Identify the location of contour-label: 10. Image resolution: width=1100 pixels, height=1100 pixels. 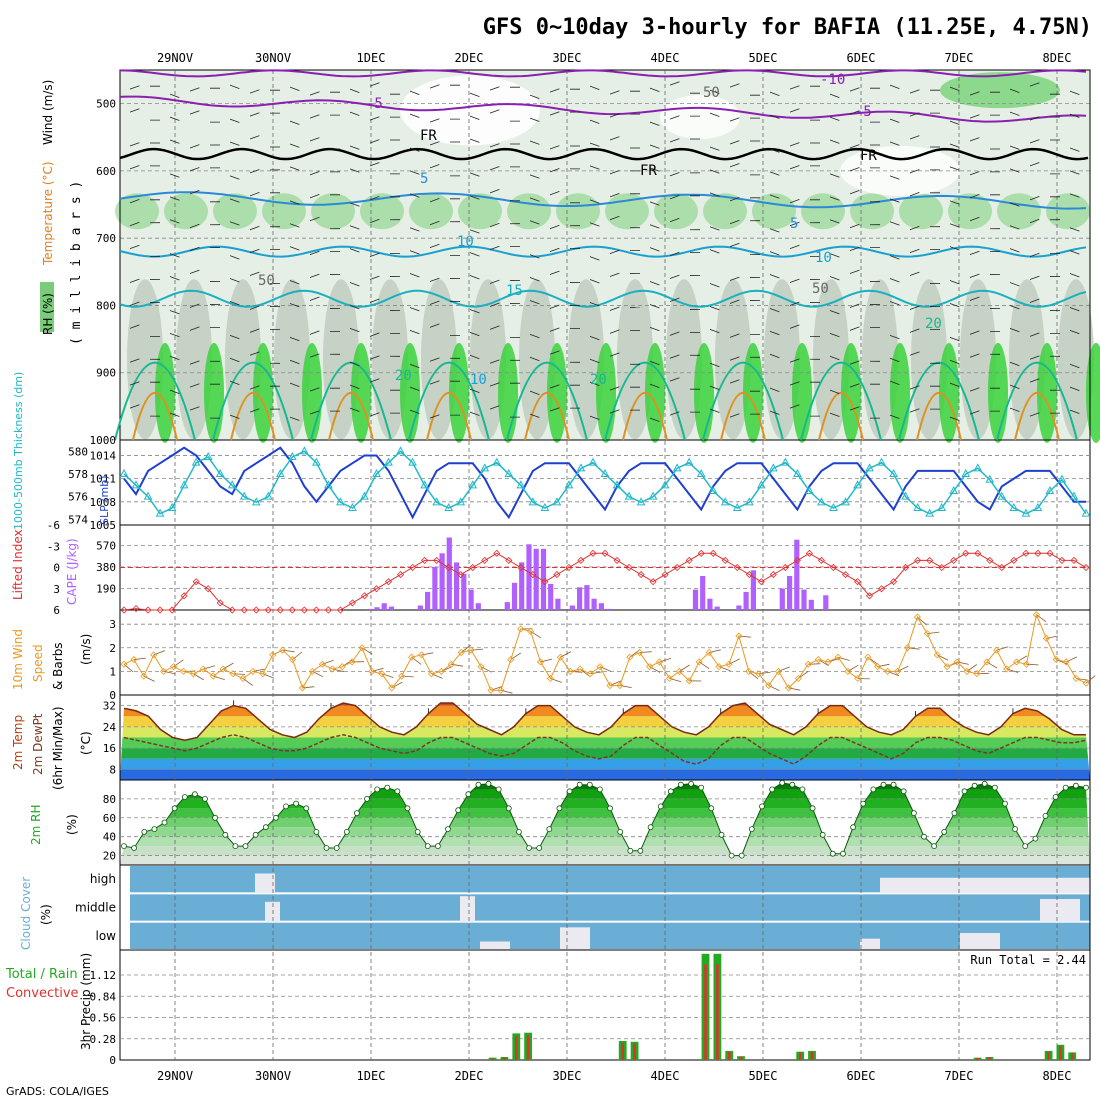
(478, 380).